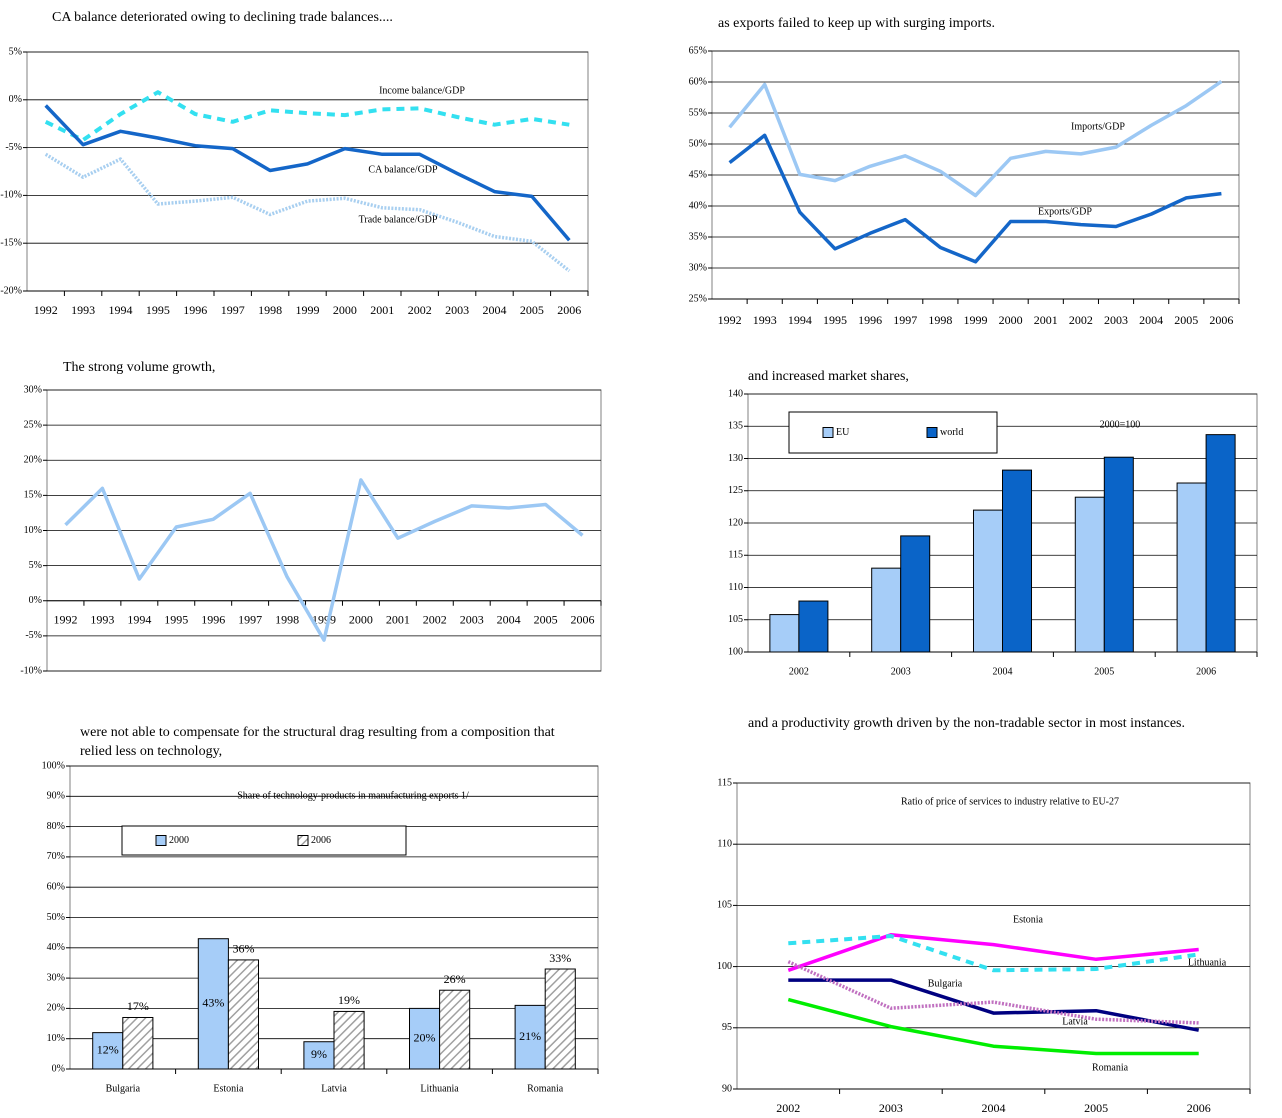 Image resolution: width=1282 pixels, height=1118 pixels. What do you see at coordinates (727, 1027) in the screenshot?
I see `y-tick-label: 95` at bounding box center [727, 1027].